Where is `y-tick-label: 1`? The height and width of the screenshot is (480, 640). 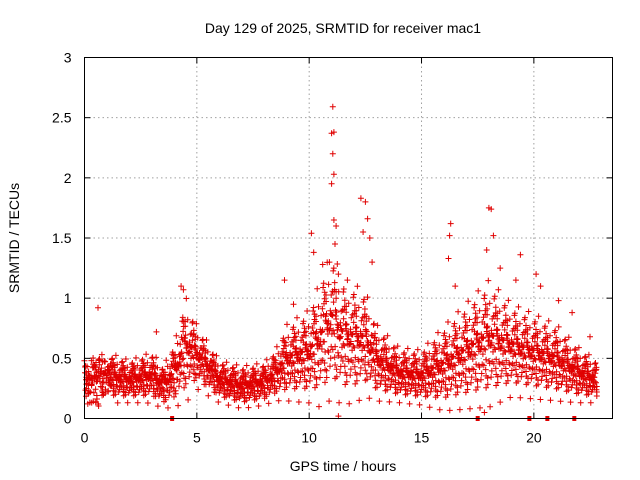
y-tick-label: 1 is located at coordinates (68, 298).